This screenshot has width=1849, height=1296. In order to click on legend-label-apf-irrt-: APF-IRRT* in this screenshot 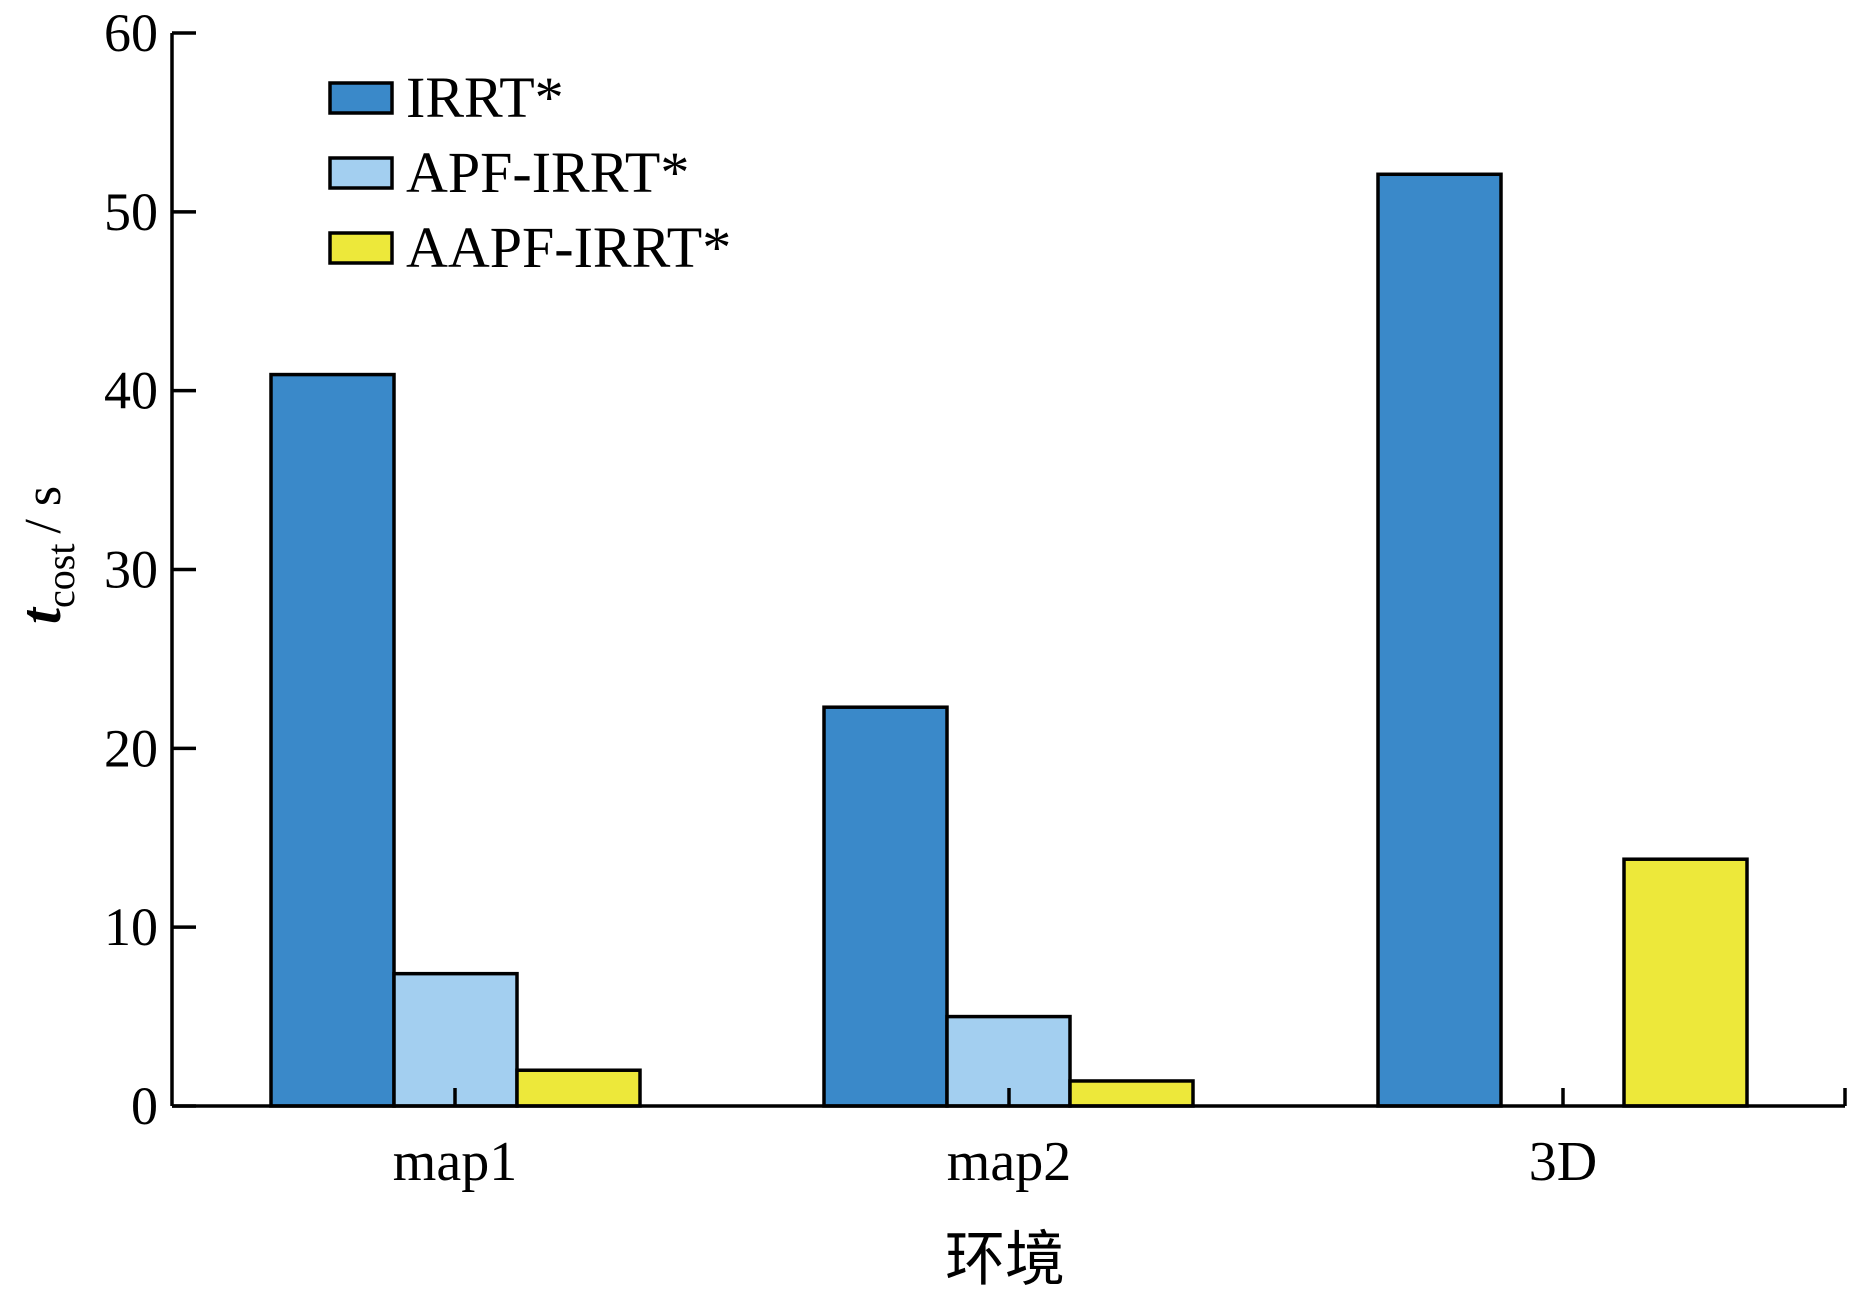, I will do `click(547, 172)`.